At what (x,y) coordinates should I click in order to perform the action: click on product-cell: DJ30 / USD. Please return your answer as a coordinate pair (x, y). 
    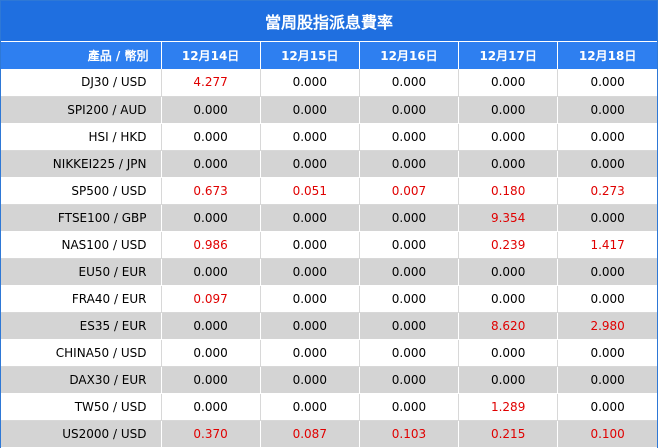
    Looking at the image, I should click on (81, 83).